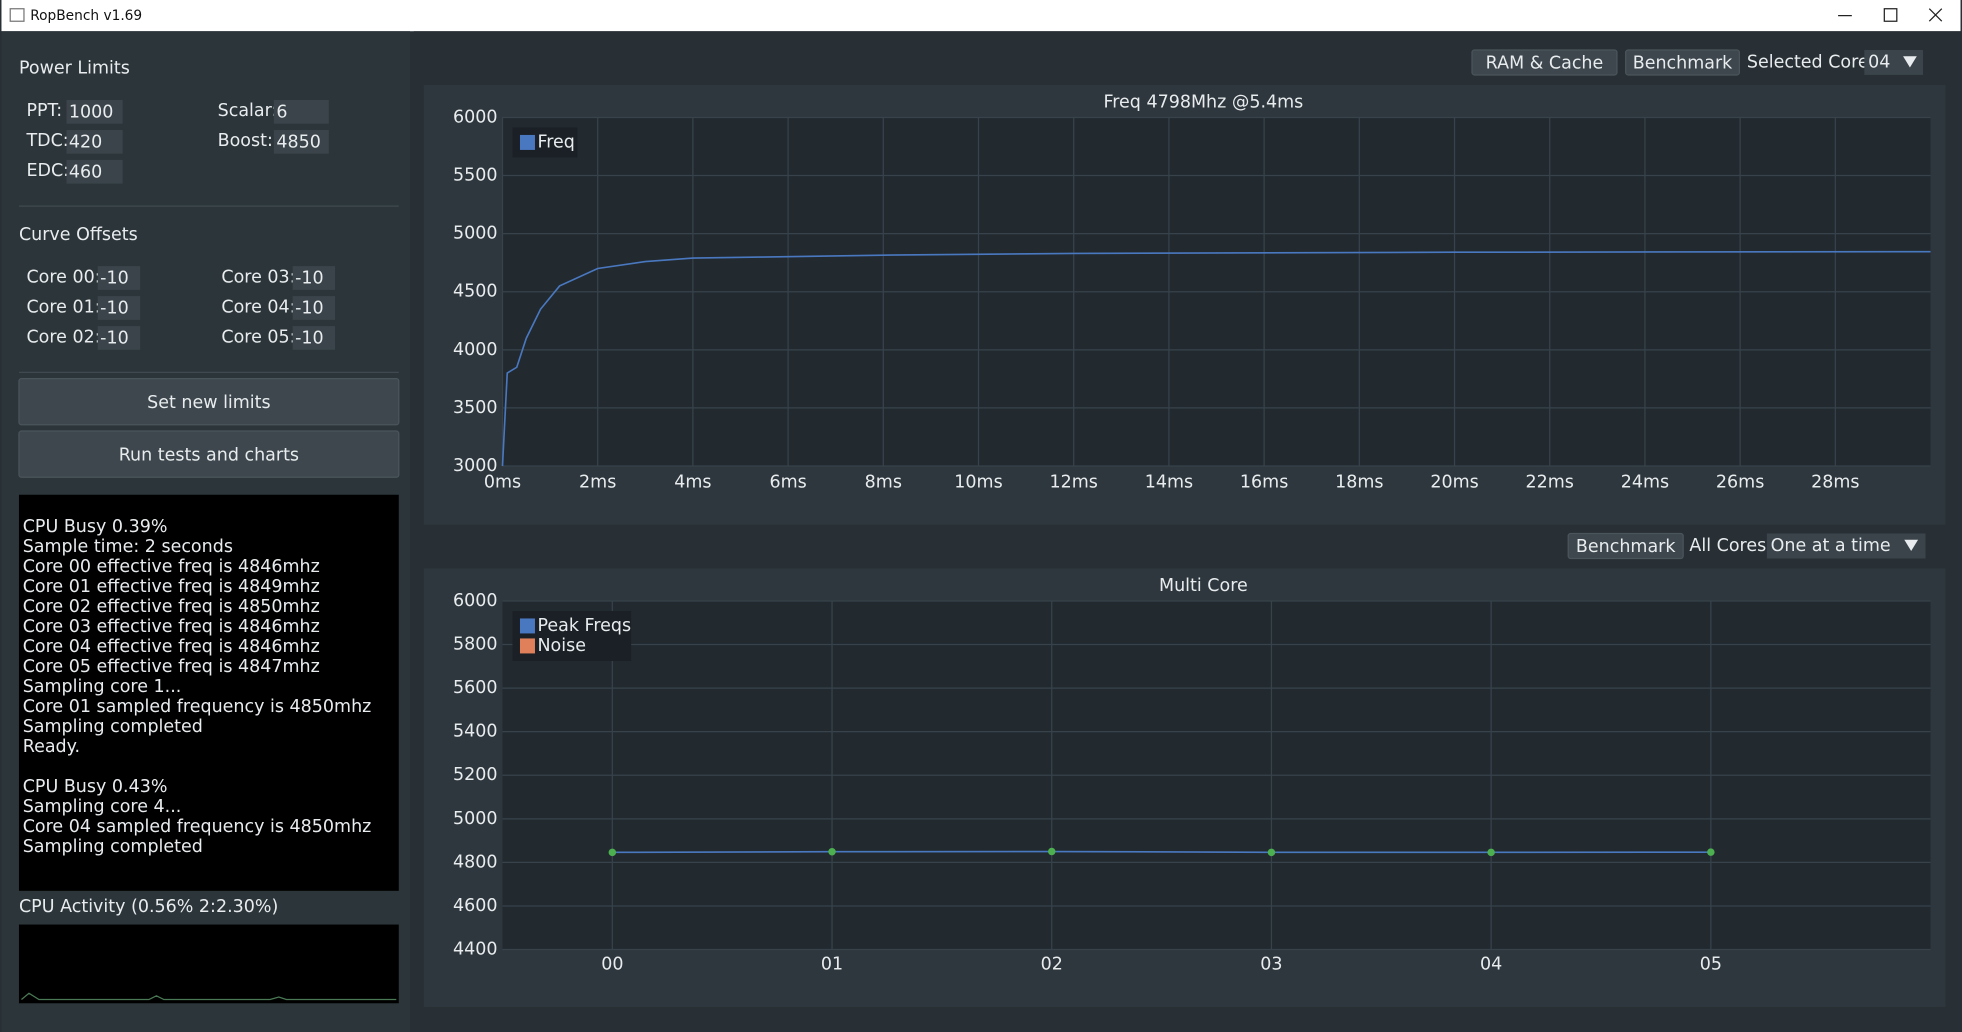 The image size is (1962, 1032). What do you see at coordinates (171, 587) in the screenshot?
I see `log-line: Core 01 effective freq is 4849mhz` at bounding box center [171, 587].